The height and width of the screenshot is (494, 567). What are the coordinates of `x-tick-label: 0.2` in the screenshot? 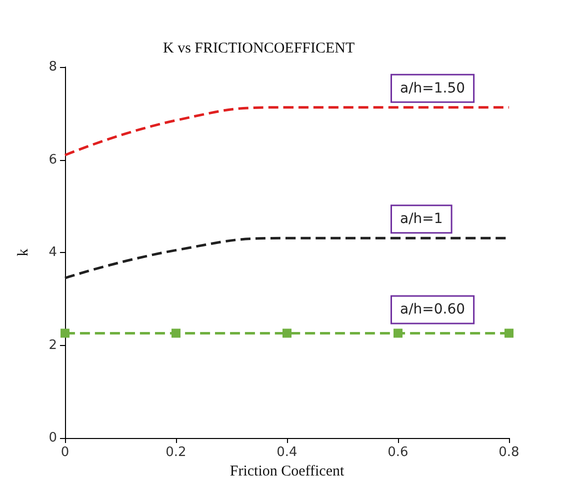 It's located at (176, 452).